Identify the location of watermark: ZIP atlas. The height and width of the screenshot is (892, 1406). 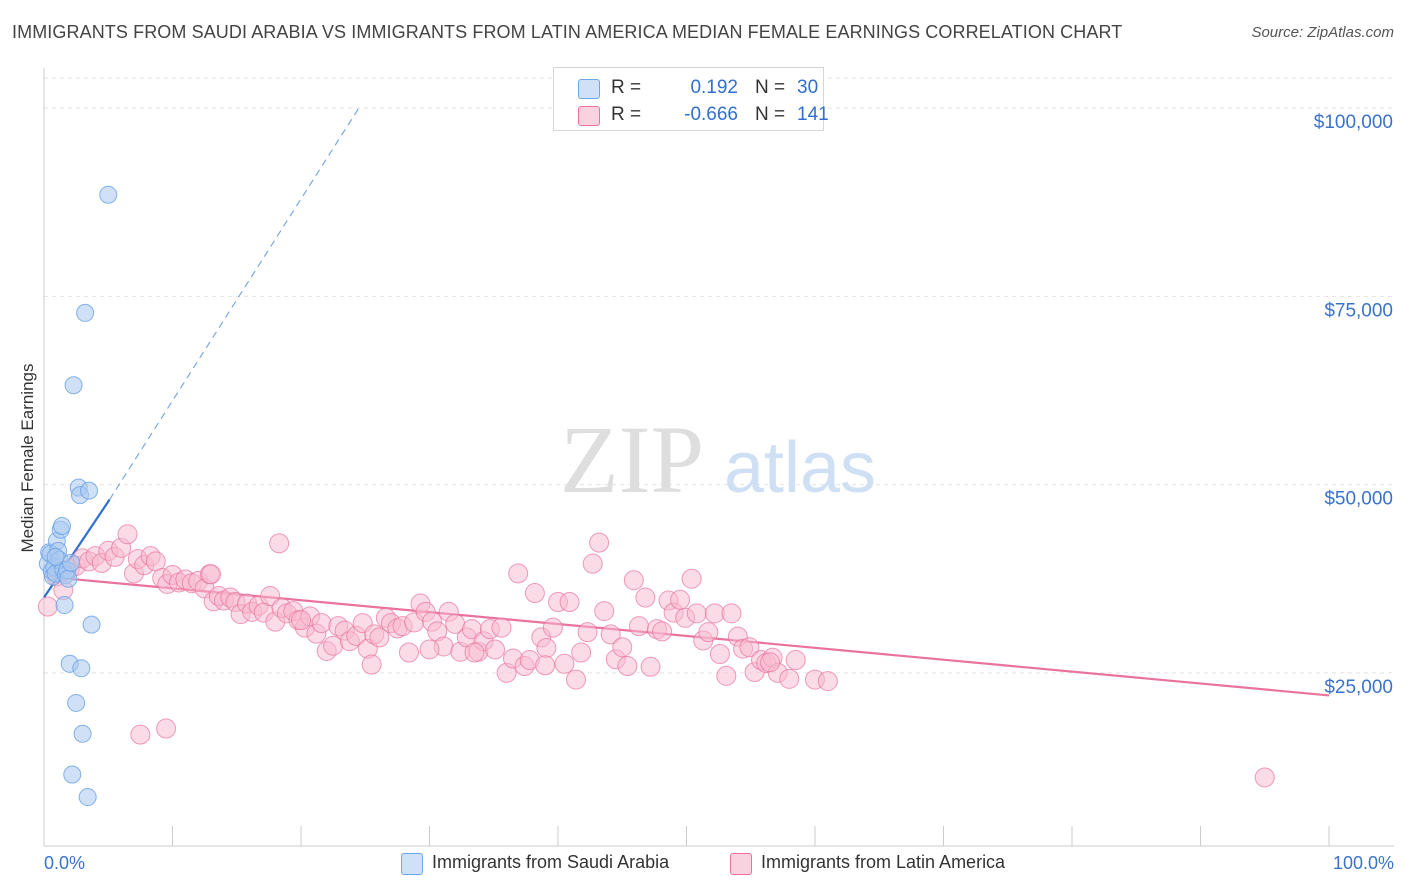
(718, 459).